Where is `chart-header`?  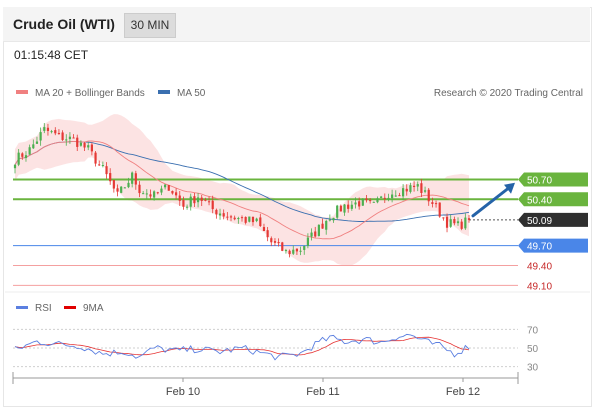 chart-header is located at coordinates (296, 24).